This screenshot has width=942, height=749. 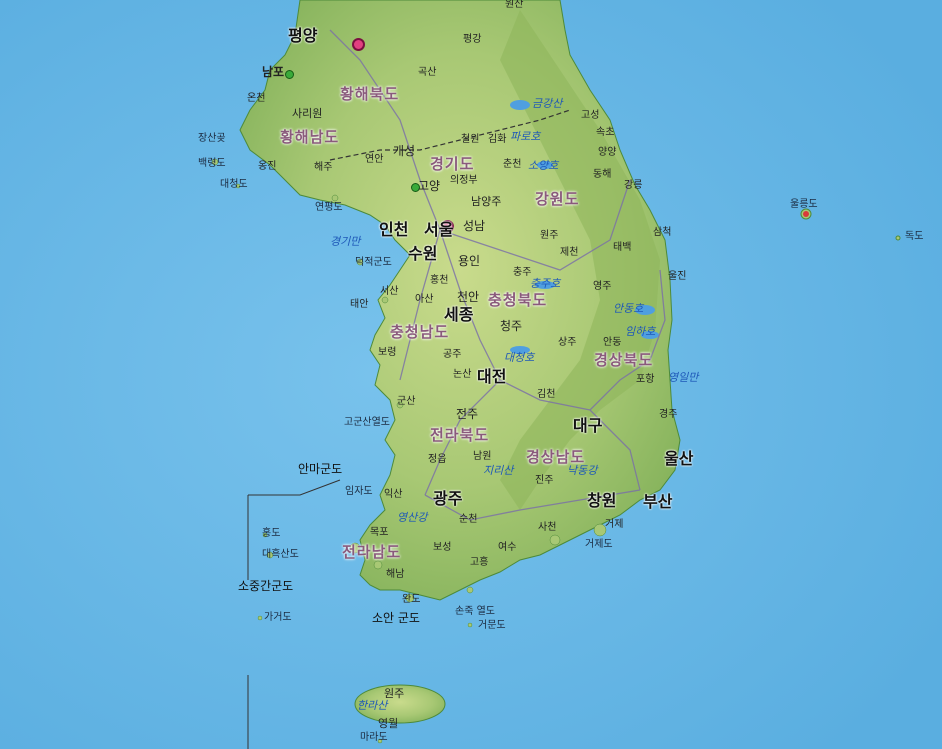 What do you see at coordinates (462, 374) in the screenshot?
I see `town-nonsan: 논산` at bounding box center [462, 374].